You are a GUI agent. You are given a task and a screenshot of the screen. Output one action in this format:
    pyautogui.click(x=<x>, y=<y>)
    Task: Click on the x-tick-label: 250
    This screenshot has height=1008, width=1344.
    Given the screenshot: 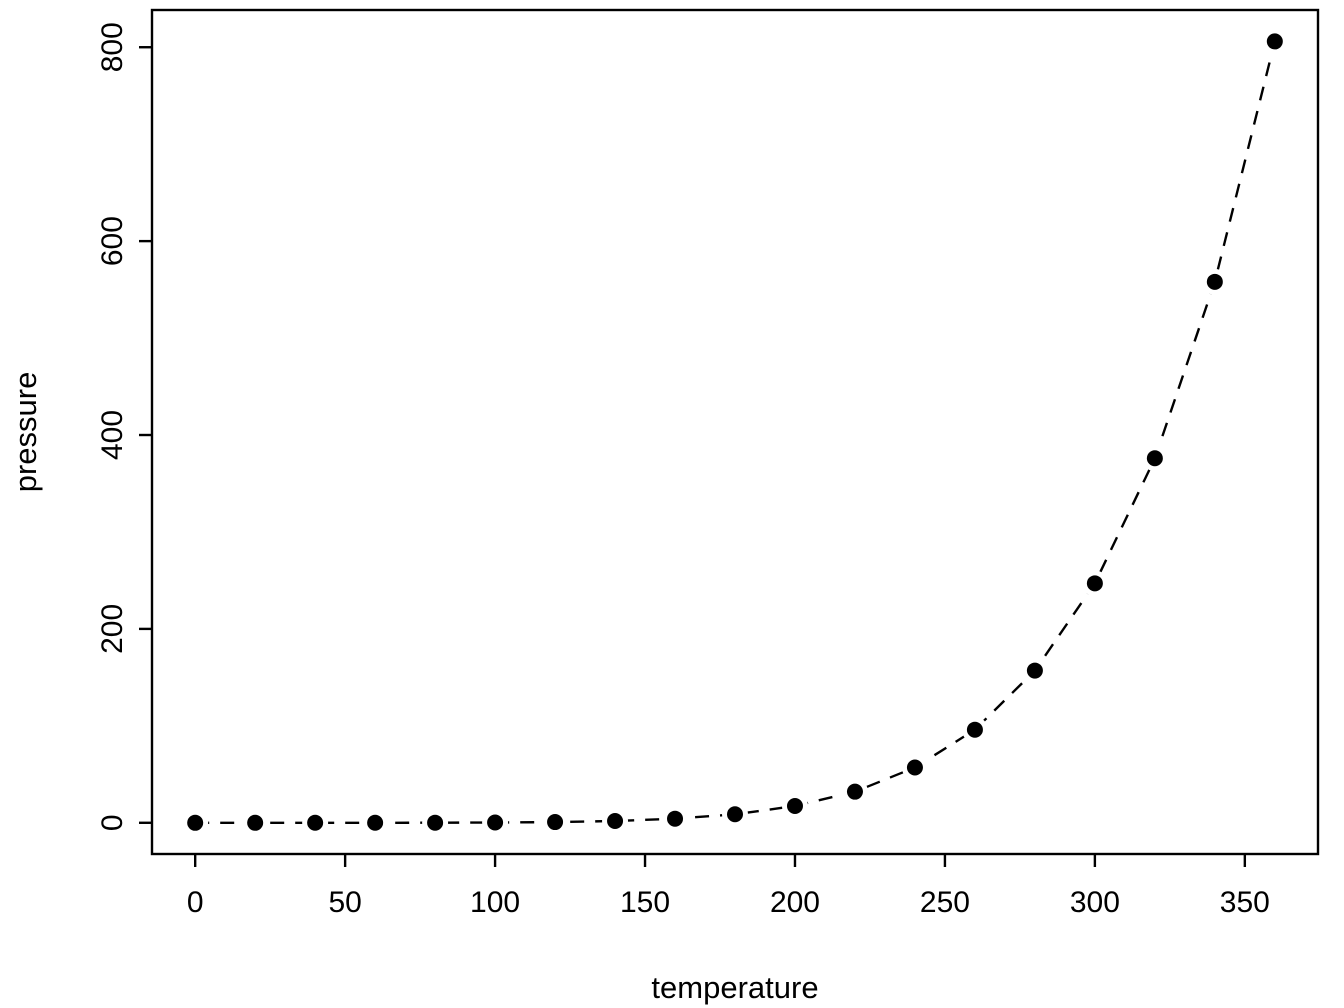 What is the action you would take?
    pyautogui.click(x=945, y=902)
    